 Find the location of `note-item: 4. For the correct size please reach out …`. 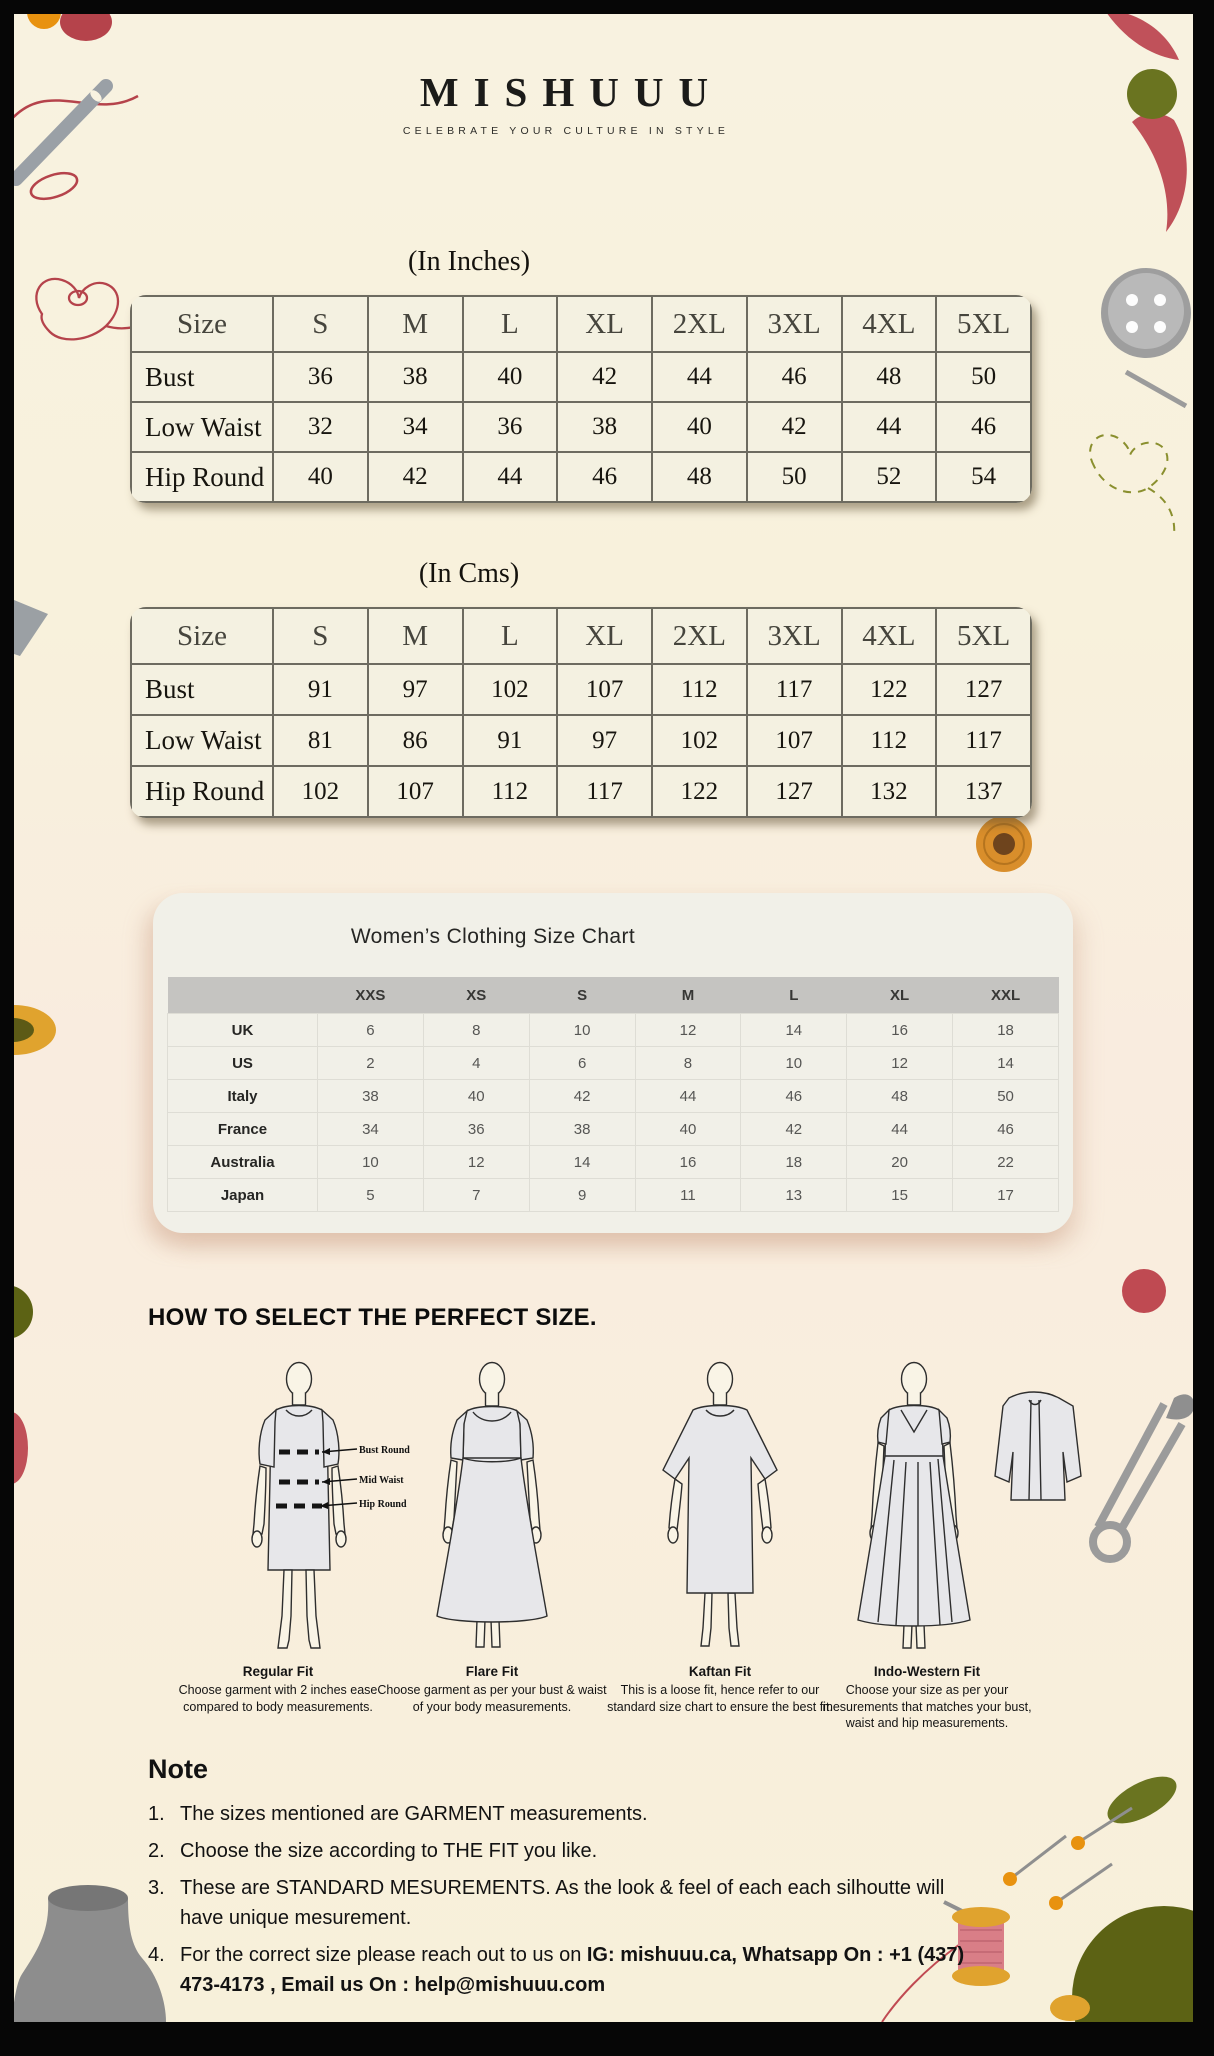

note-item: 4. For the correct size please reach out … is located at coordinates (563, 1970).